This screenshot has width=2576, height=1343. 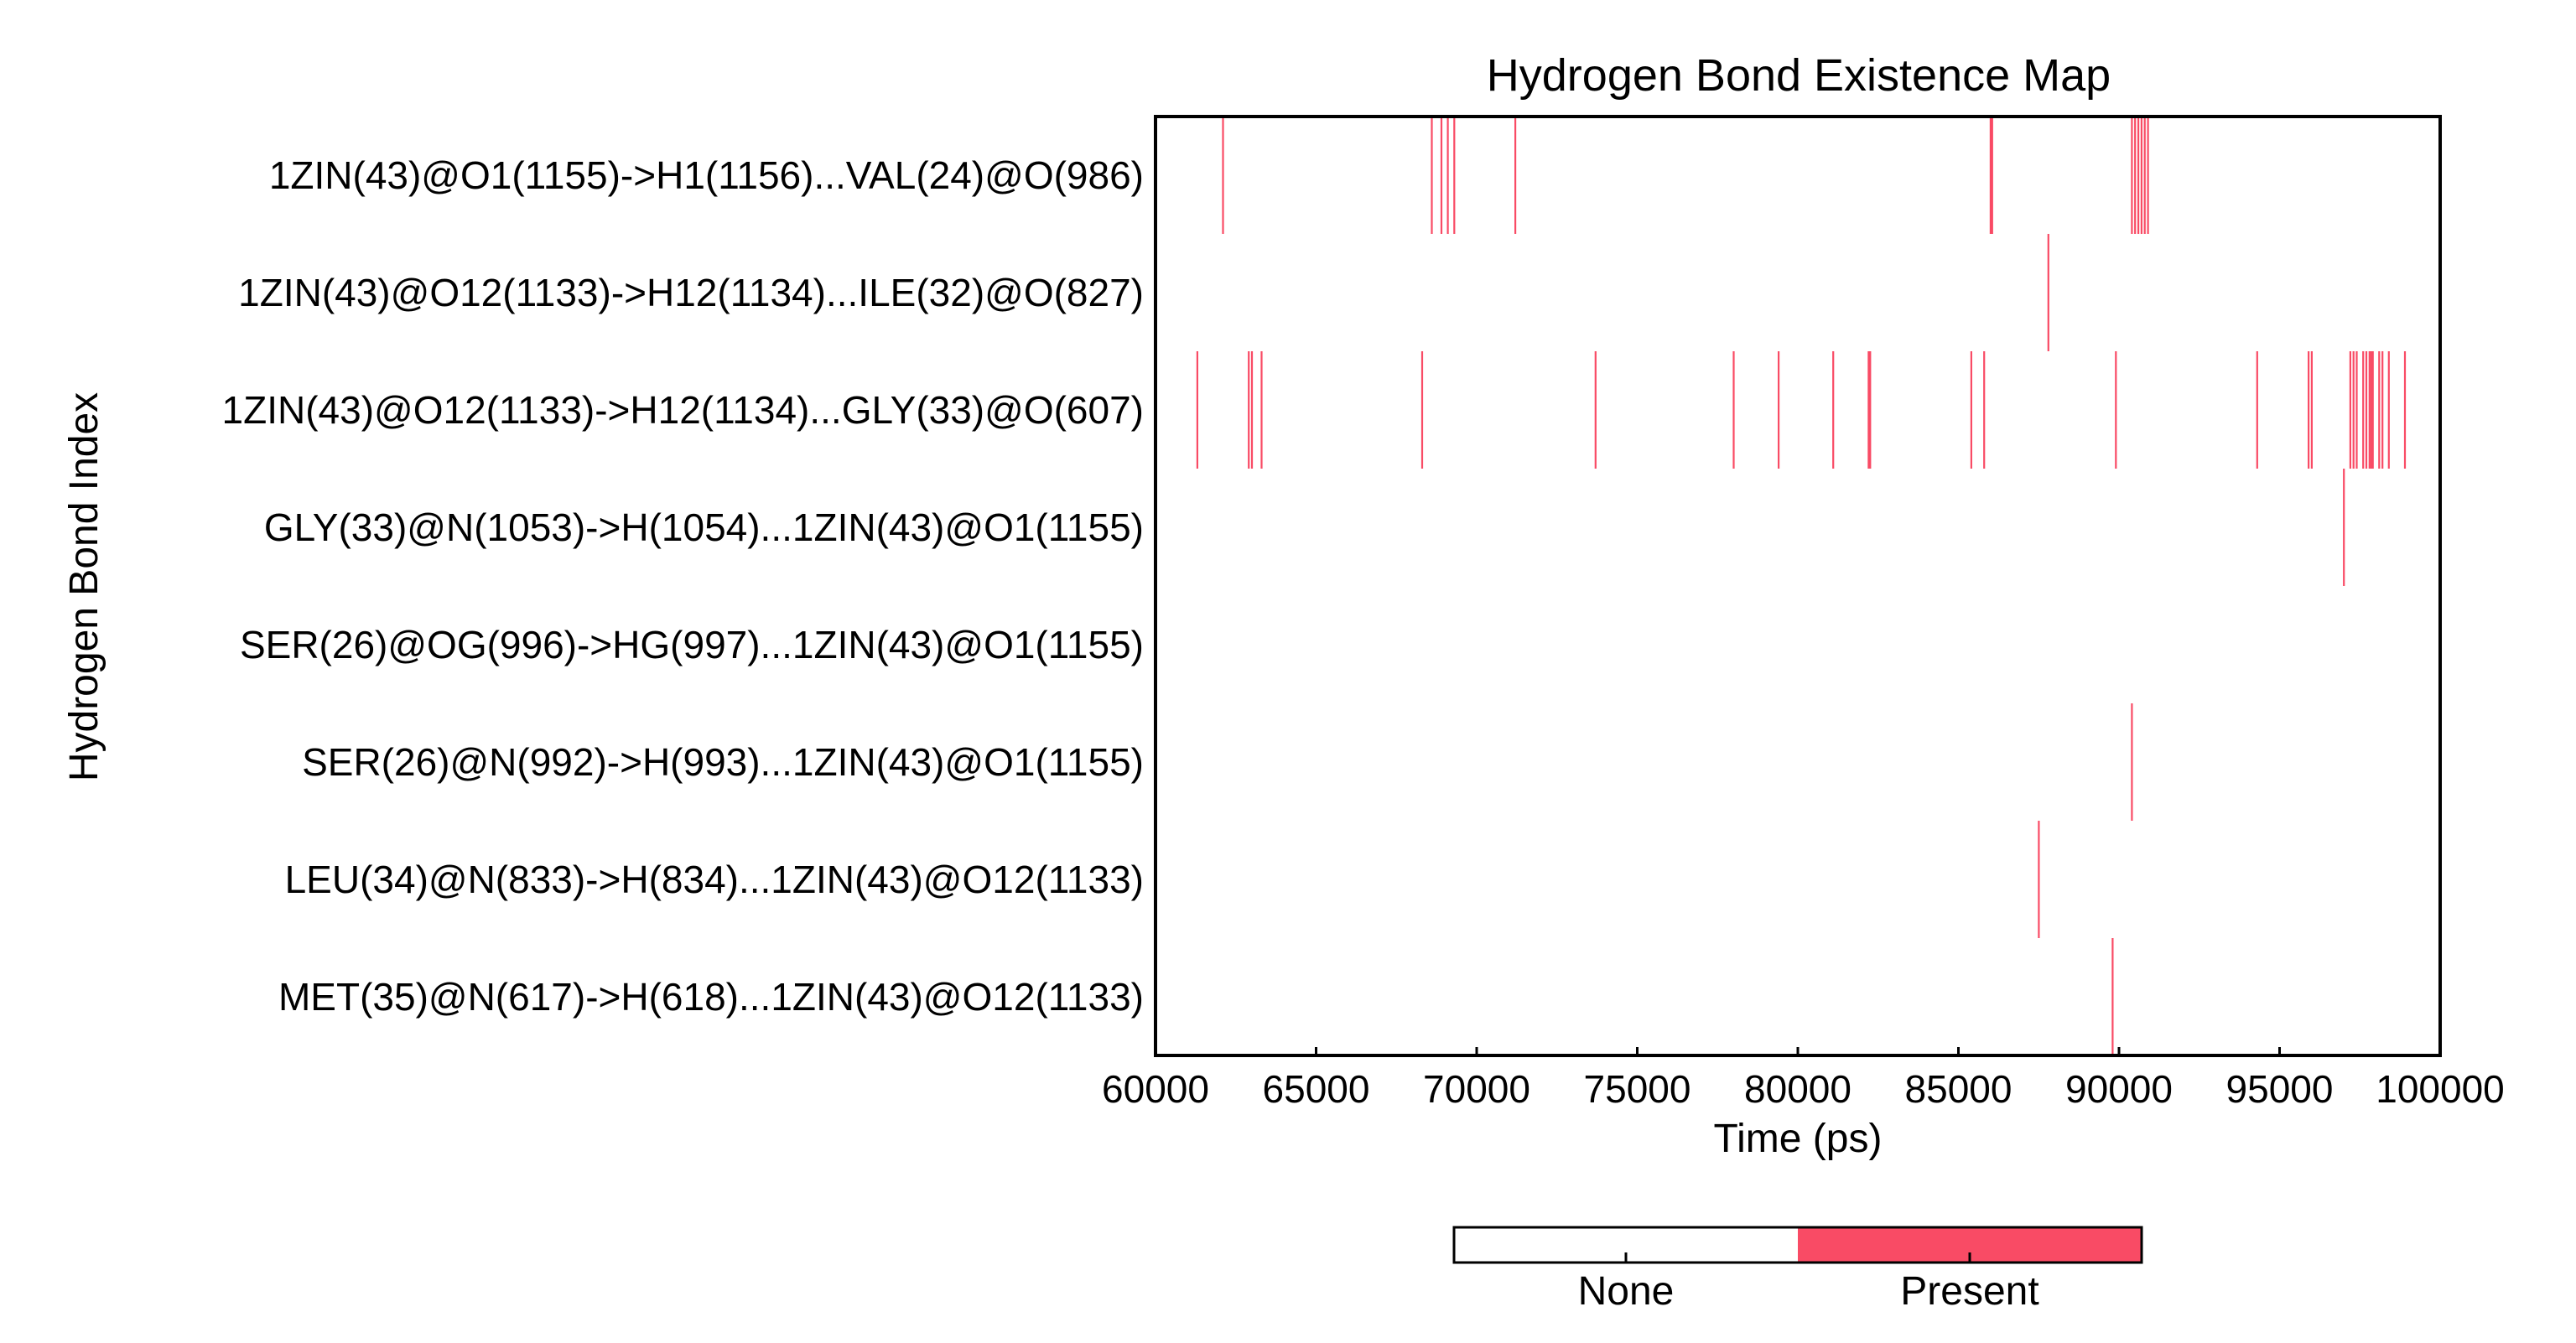 I want to click on x-tick-label: 100000, so click(x=2440, y=1089).